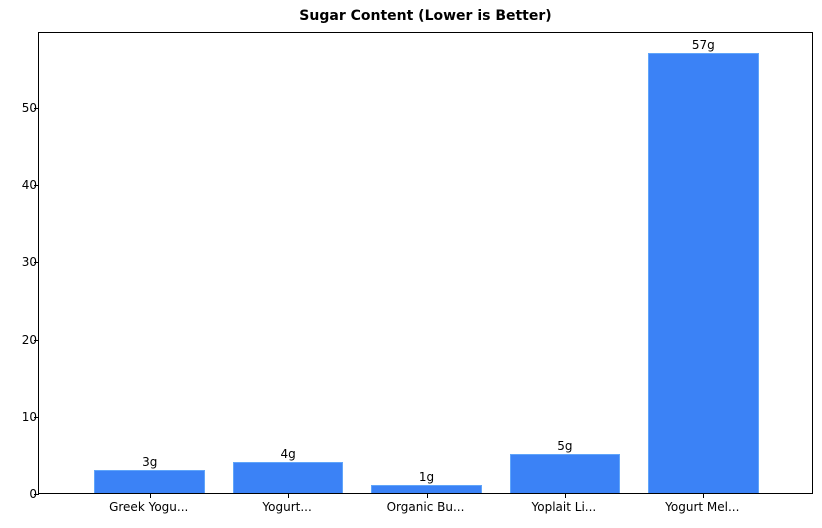  Describe the element at coordinates (288, 454) in the screenshot. I see `bar-value-label: 4g` at that location.